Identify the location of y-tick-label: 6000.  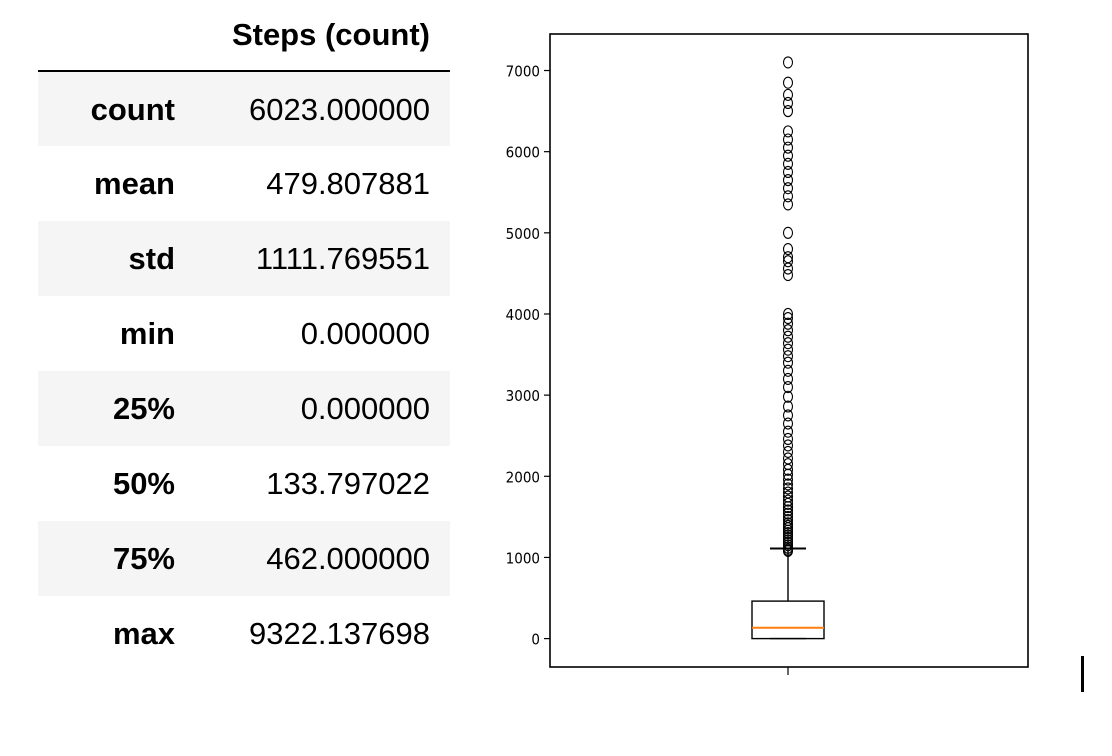
(523, 153).